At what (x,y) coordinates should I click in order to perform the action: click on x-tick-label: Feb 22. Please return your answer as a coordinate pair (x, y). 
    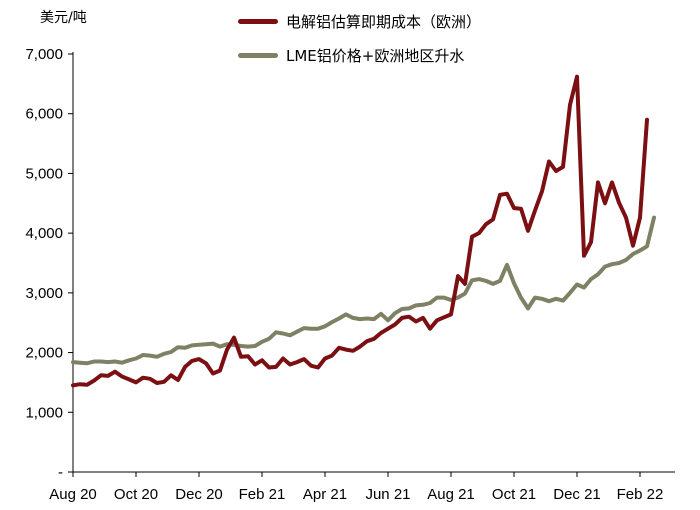
    Looking at the image, I should click on (640, 494).